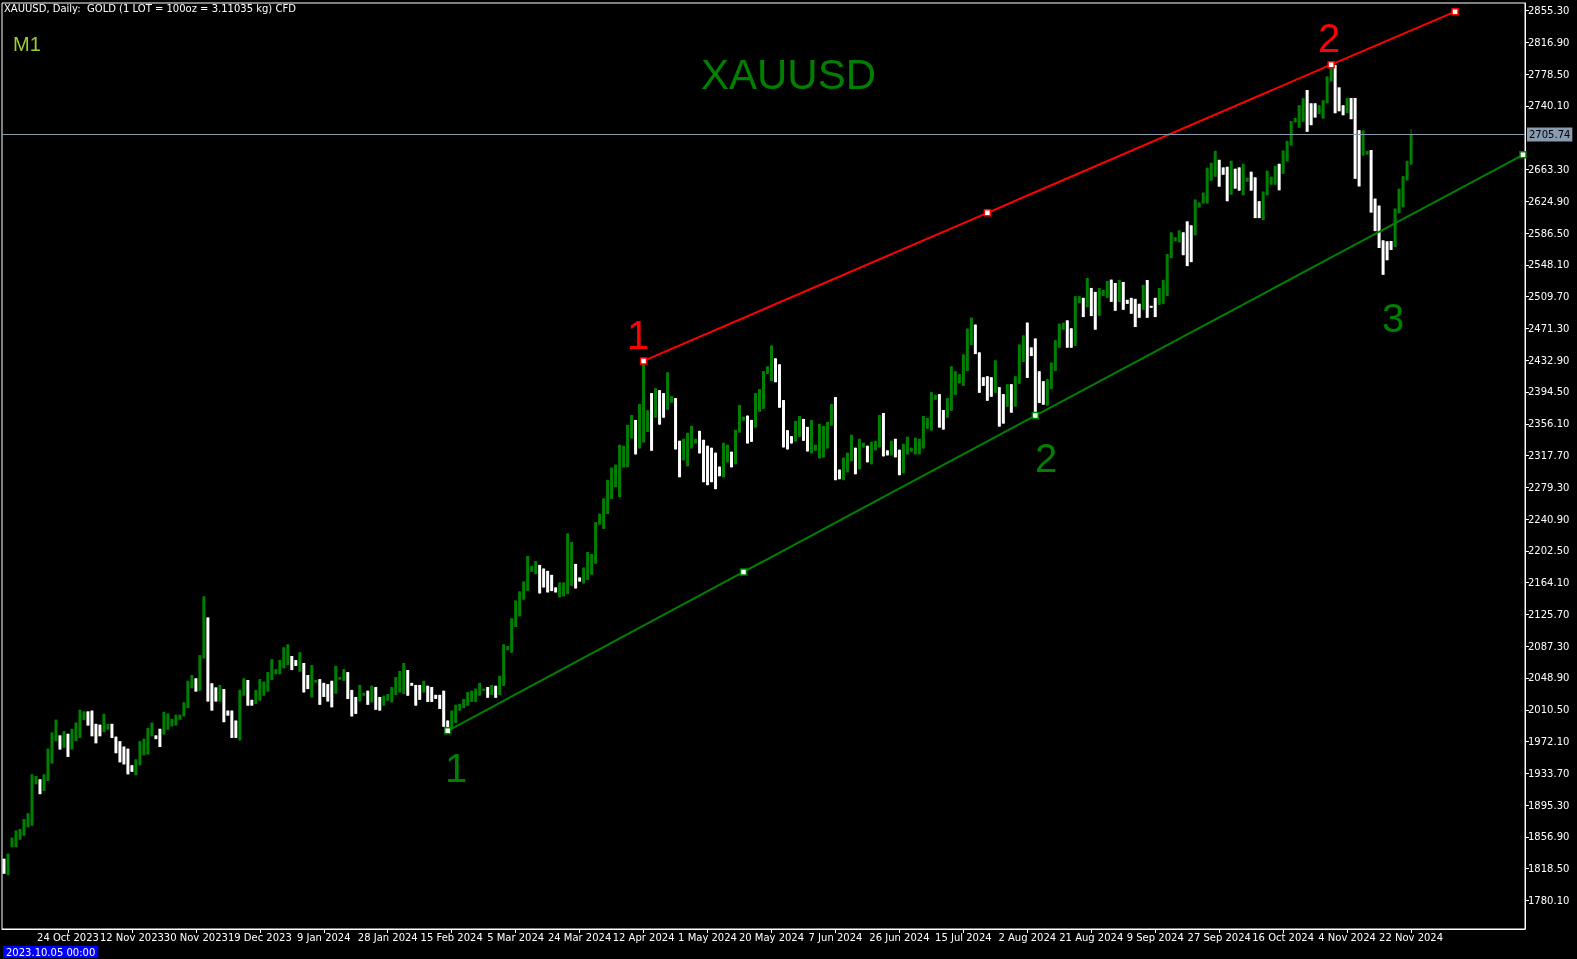 The width and height of the screenshot is (1577, 959). What do you see at coordinates (68, 937) in the screenshot?
I see `x-tick-label: 24 Oct 2023` at bounding box center [68, 937].